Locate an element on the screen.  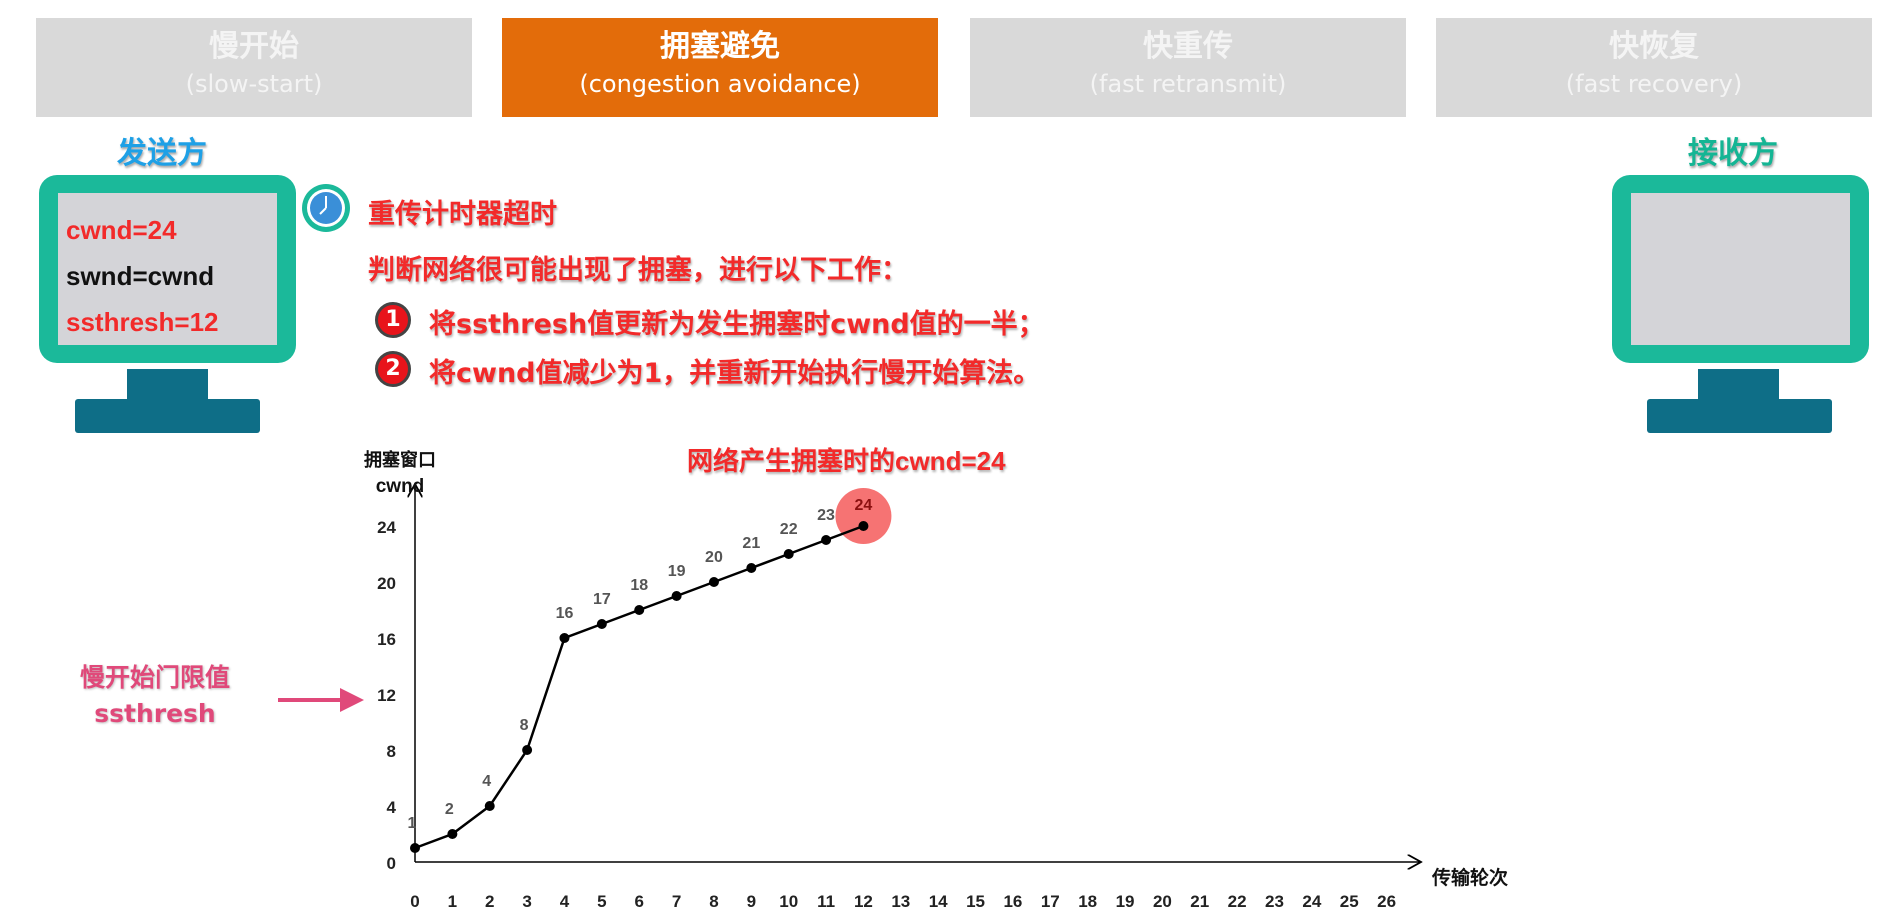
tab-subtitle: (fast retransmit) is located at coordinates (1188, 84).